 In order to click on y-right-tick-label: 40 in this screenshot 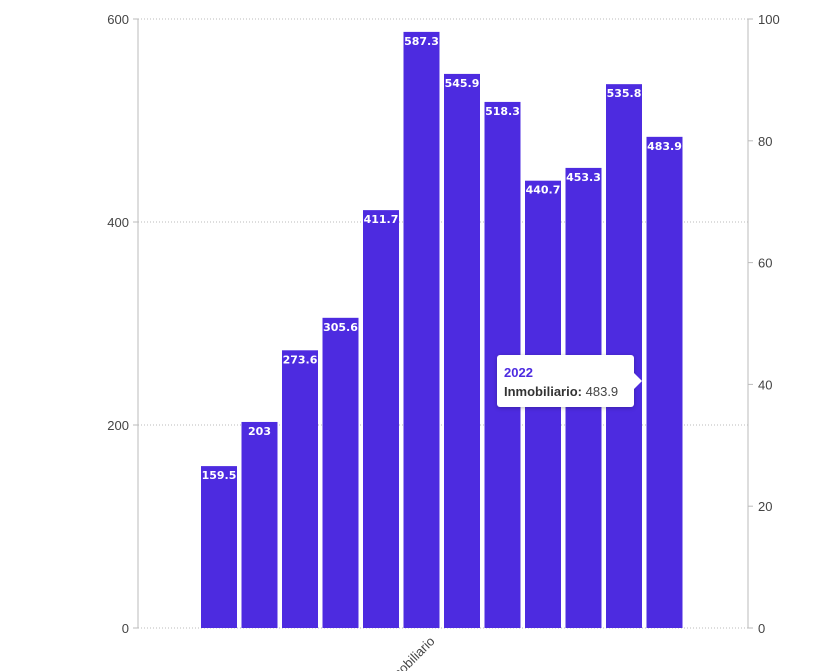, I will do `click(765, 384)`.